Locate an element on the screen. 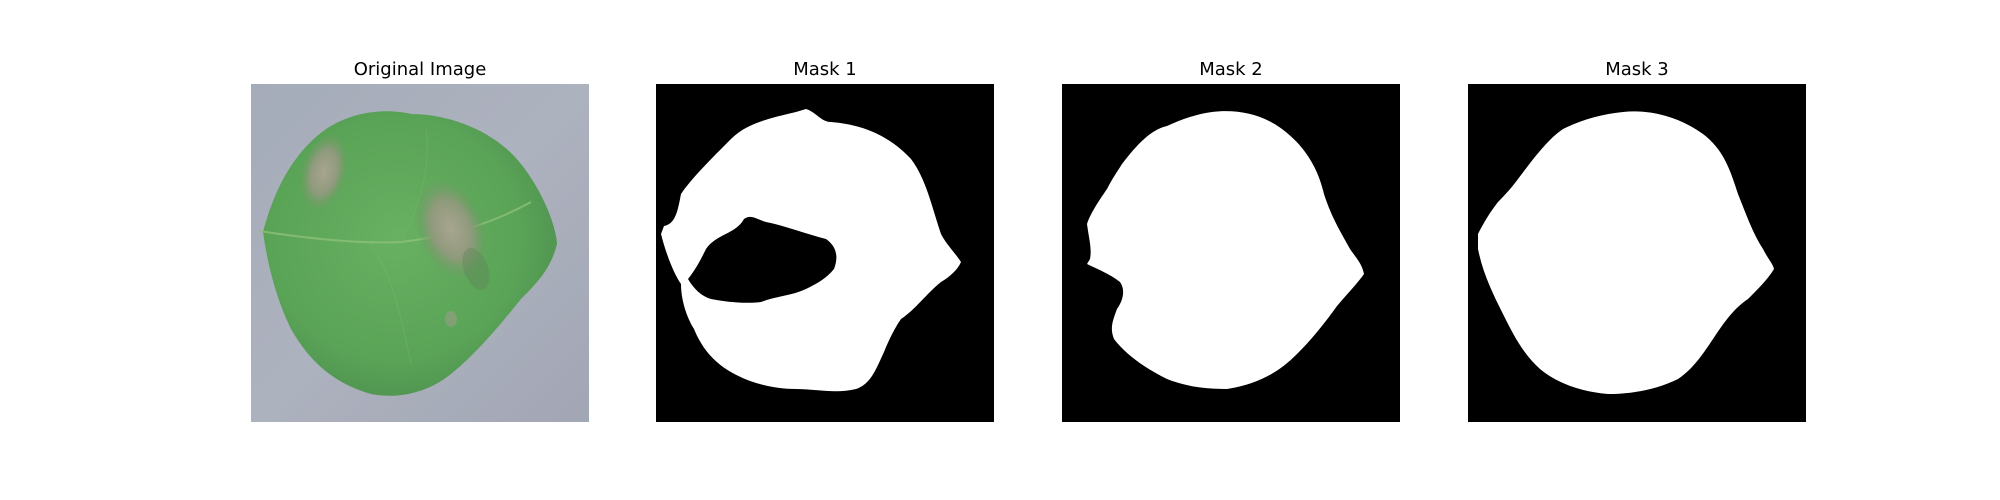  original-leaf-image is located at coordinates (420, 253).